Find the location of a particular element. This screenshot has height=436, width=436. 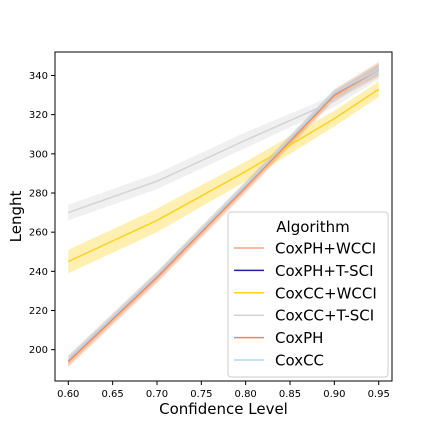

legend-label: CoxCC+T-SCI is located at coordinates (324, 316).